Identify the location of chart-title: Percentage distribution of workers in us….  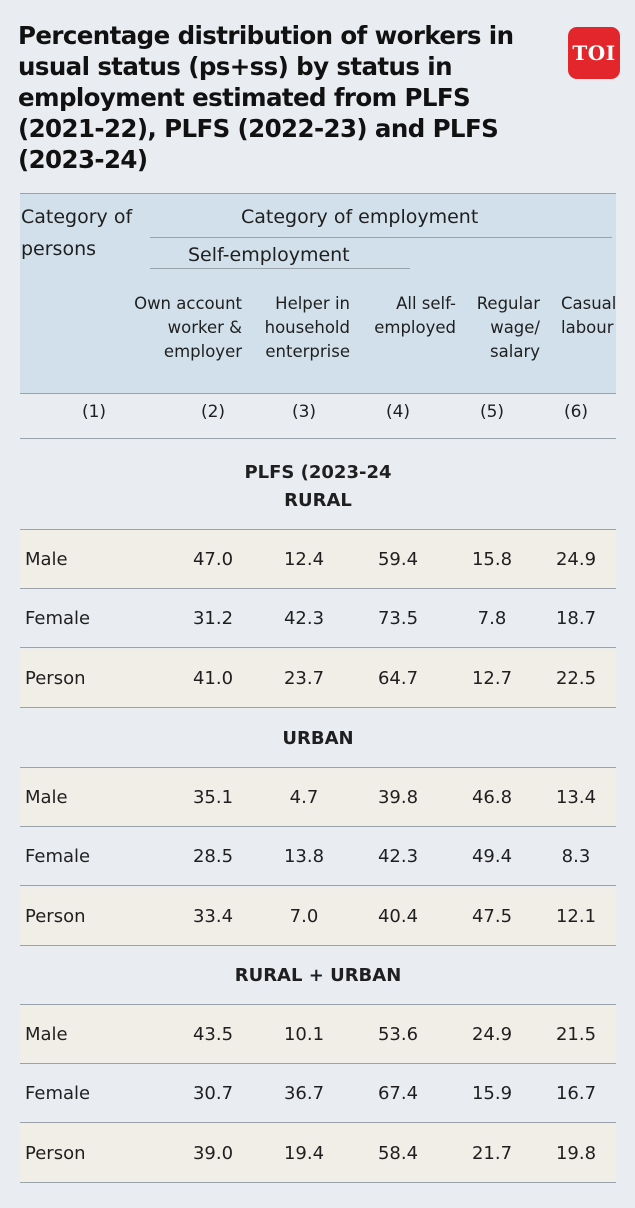
(266, 97).